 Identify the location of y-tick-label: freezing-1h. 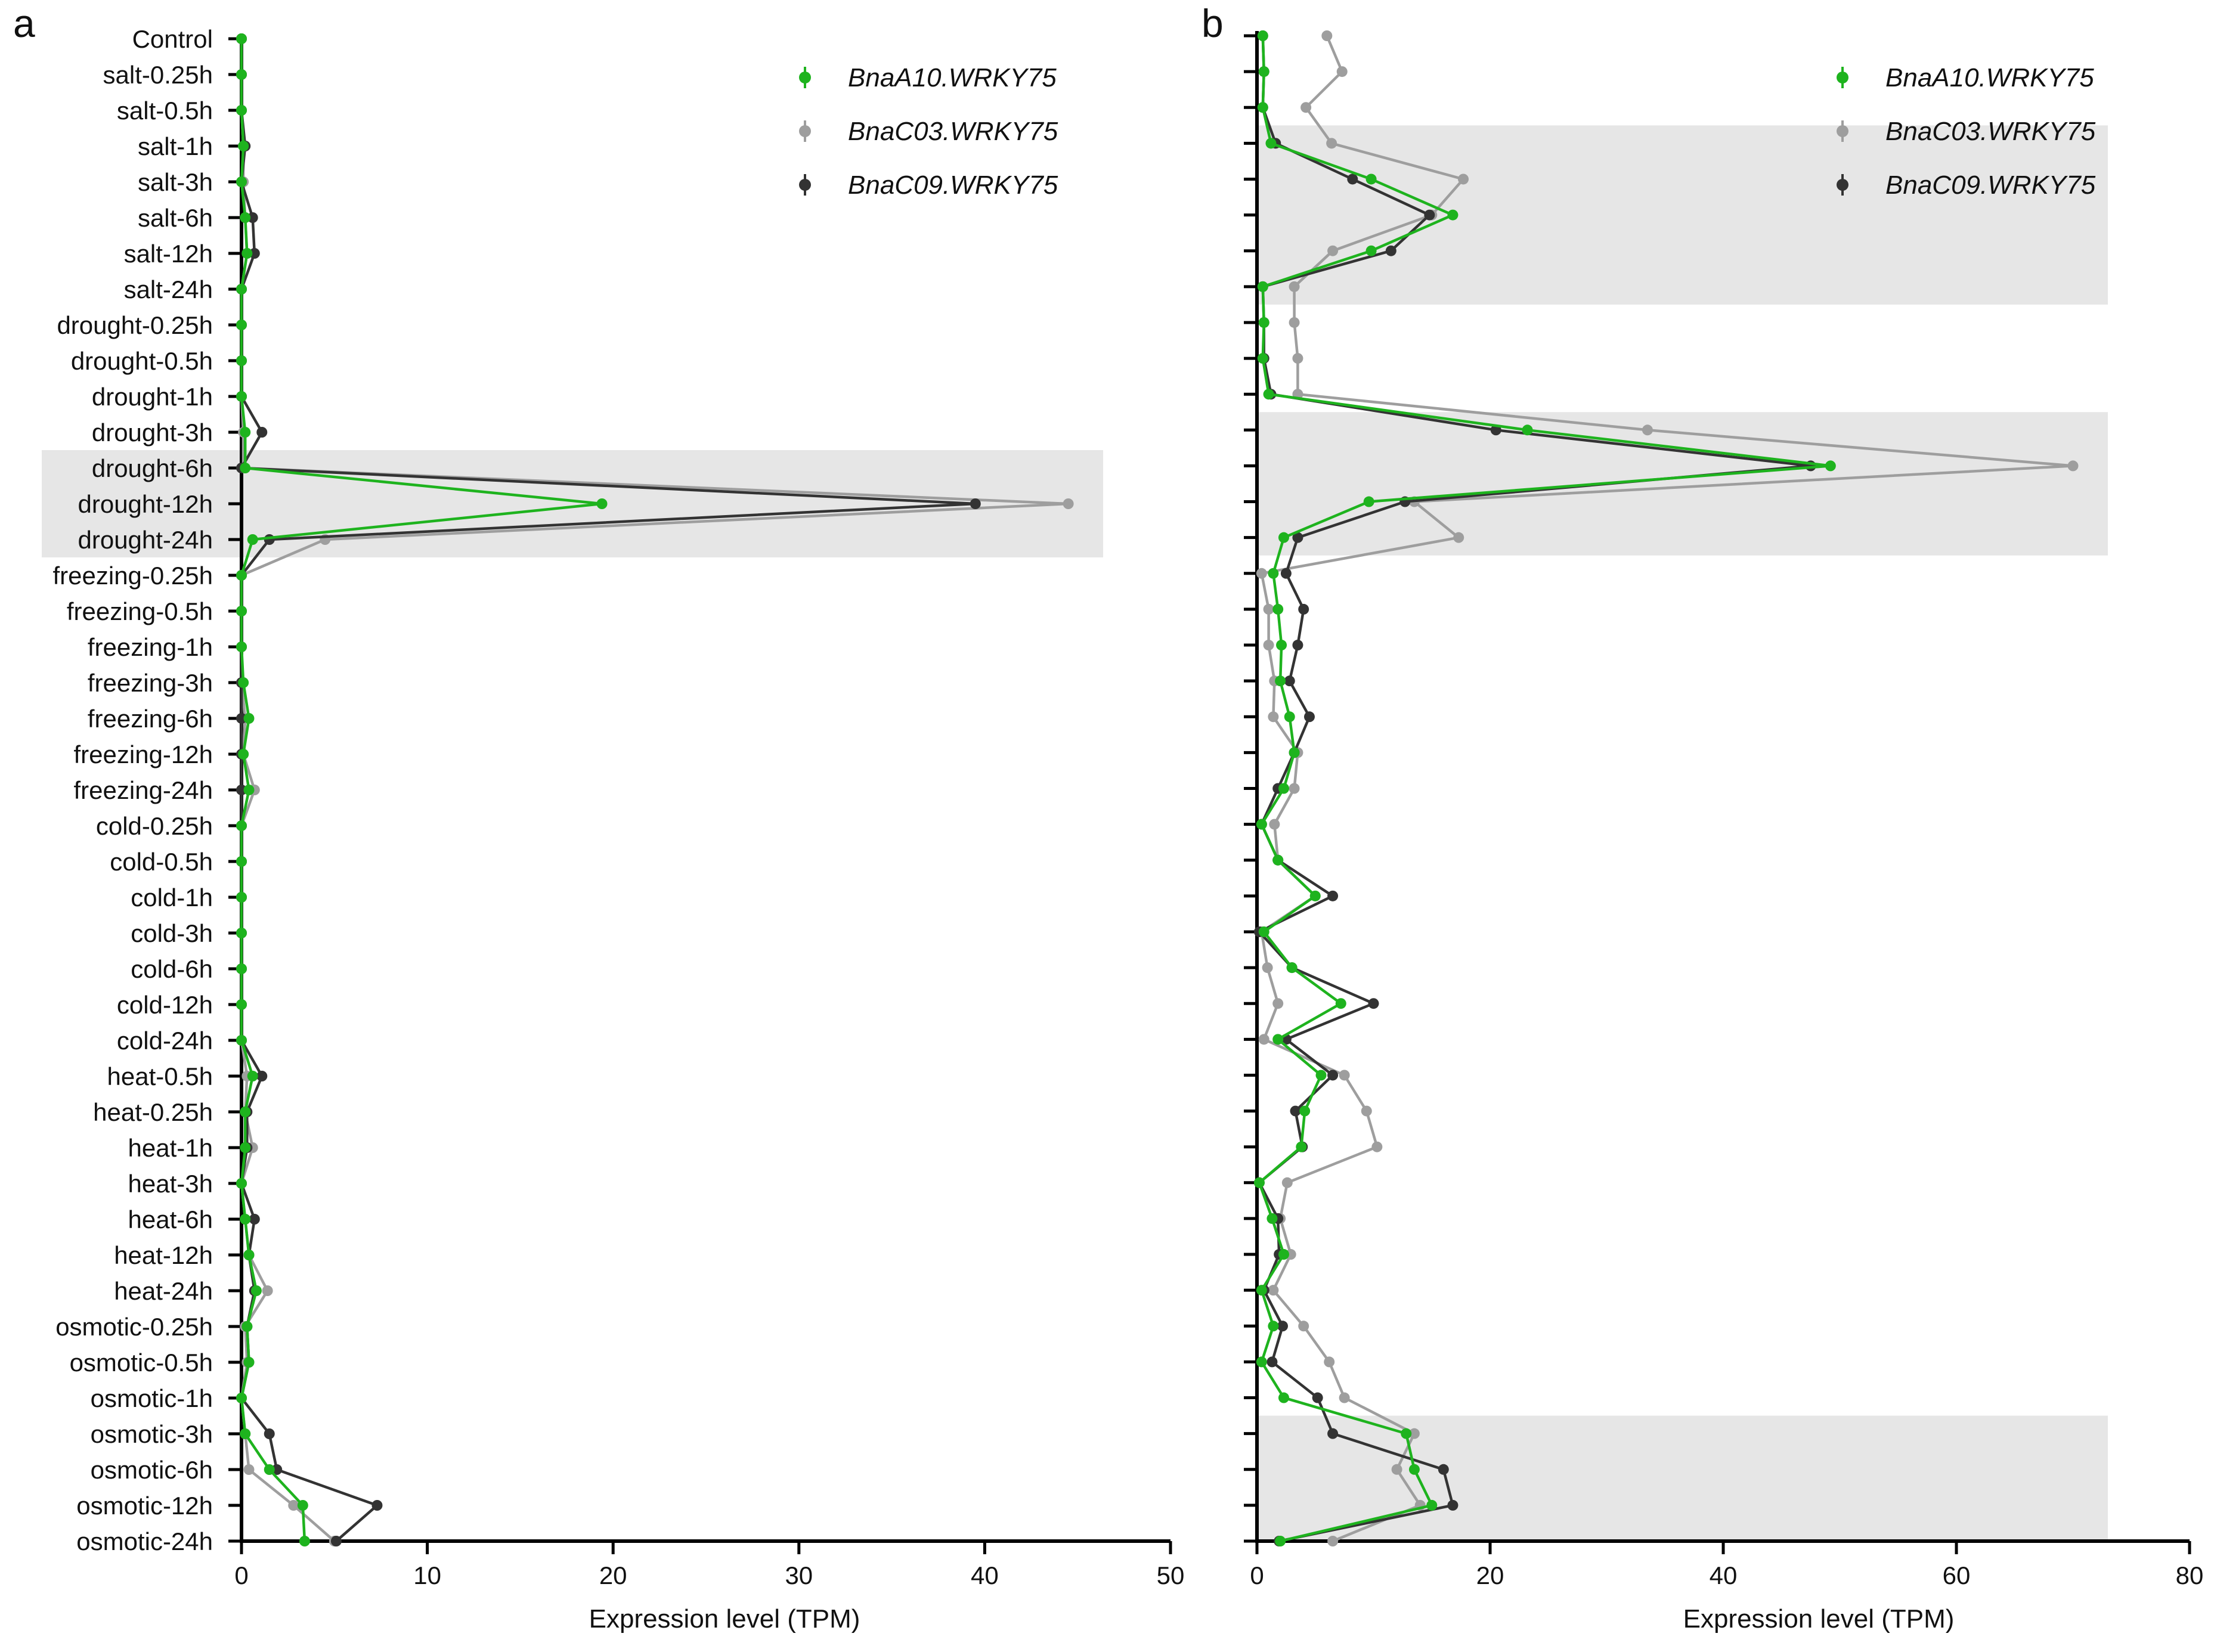
(150, 647).